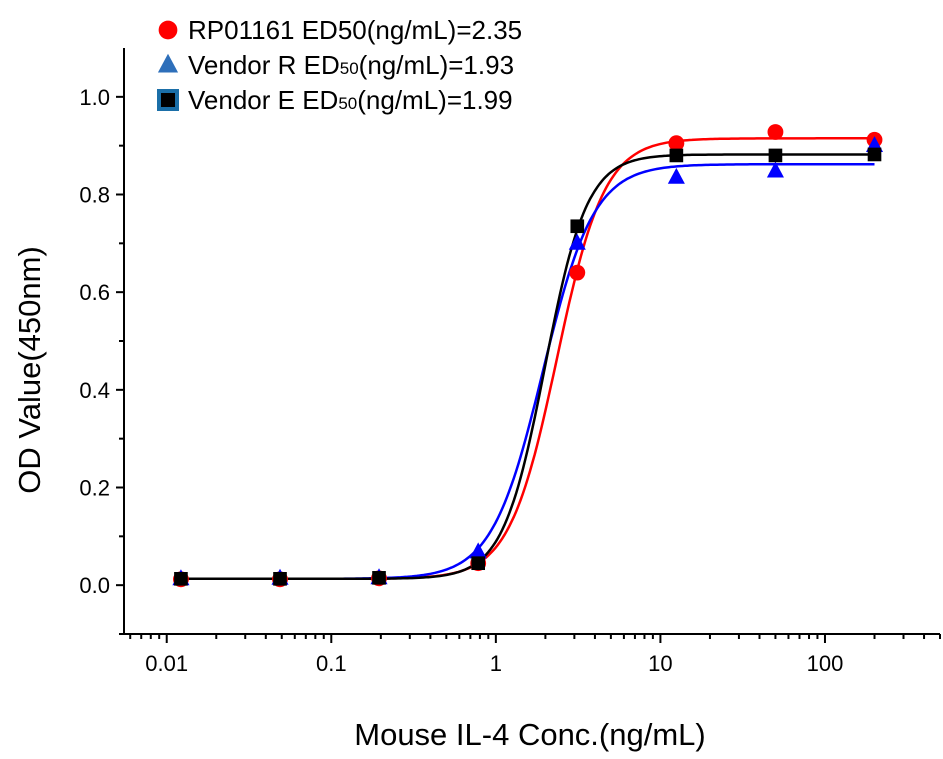  I want to click on x-tick-label: 1, so click(496, 663).